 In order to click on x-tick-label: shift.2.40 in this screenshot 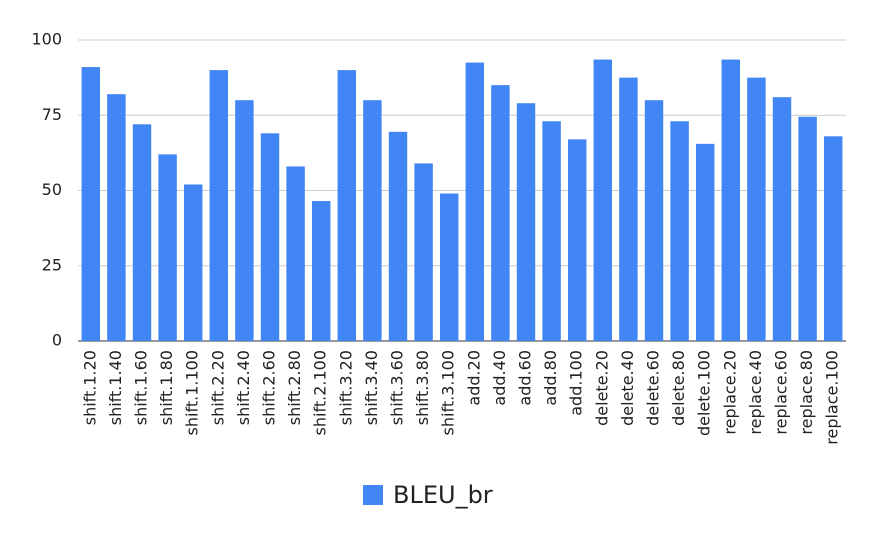, I will do `click(243, 387)`.